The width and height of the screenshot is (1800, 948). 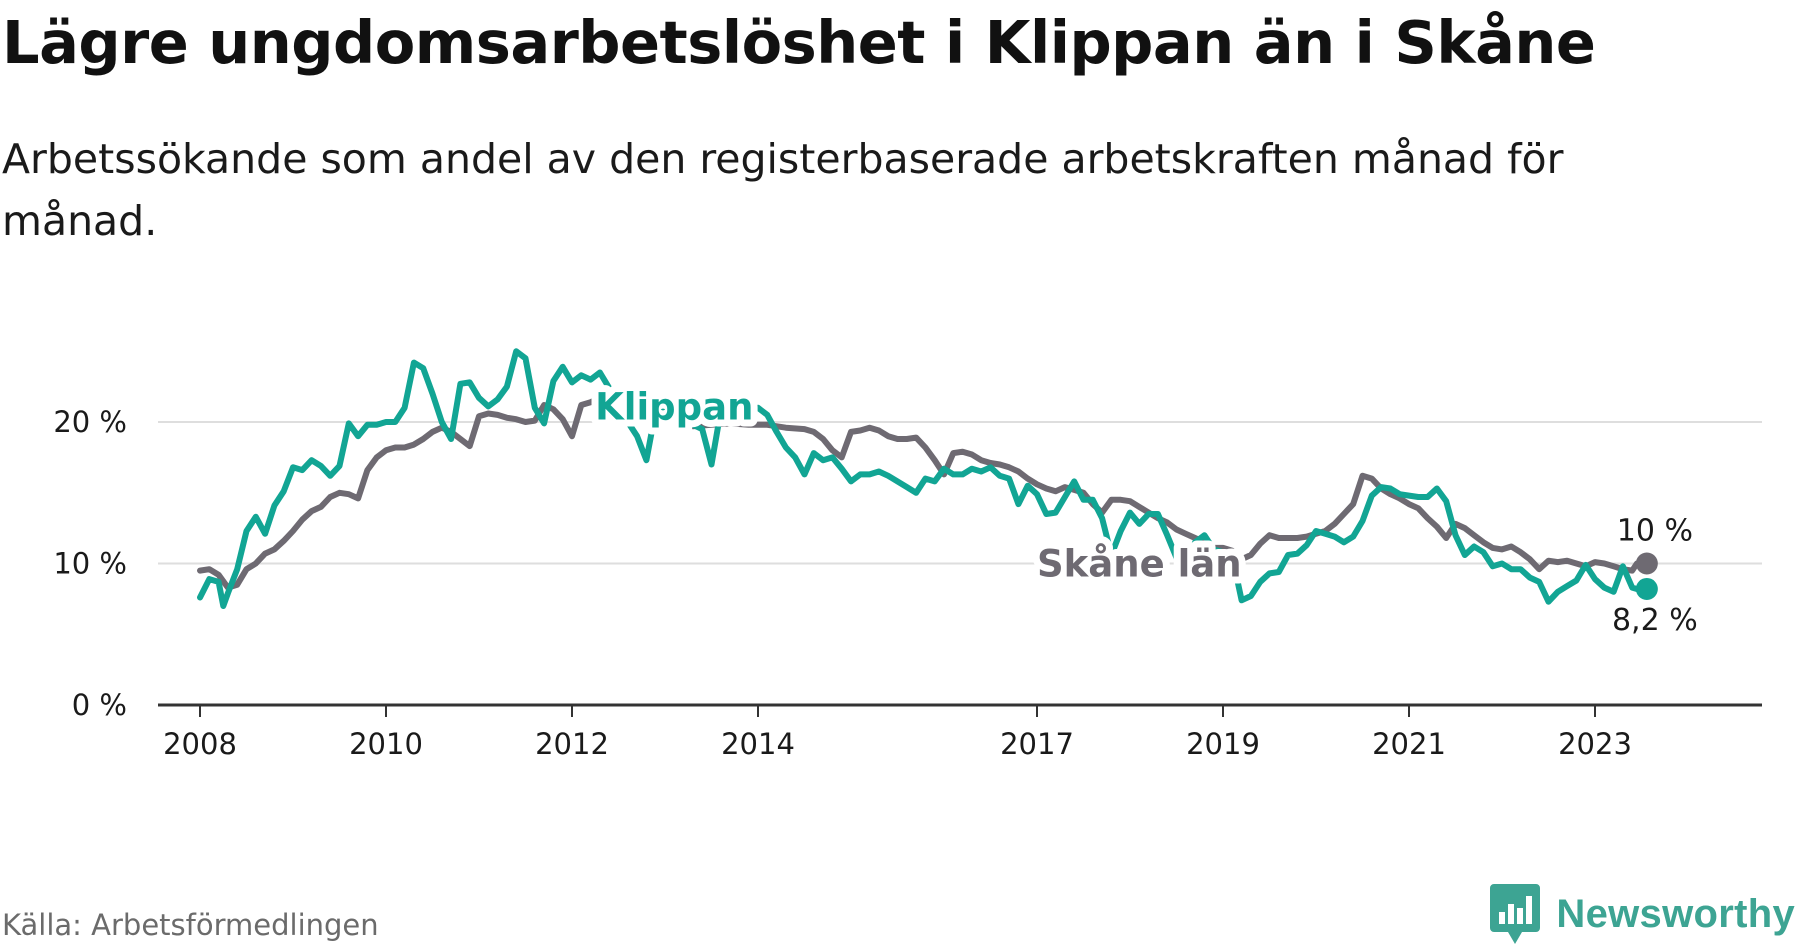 I want to click on series-label-halo-klippan: Klippan, so click(x=674, y=406).